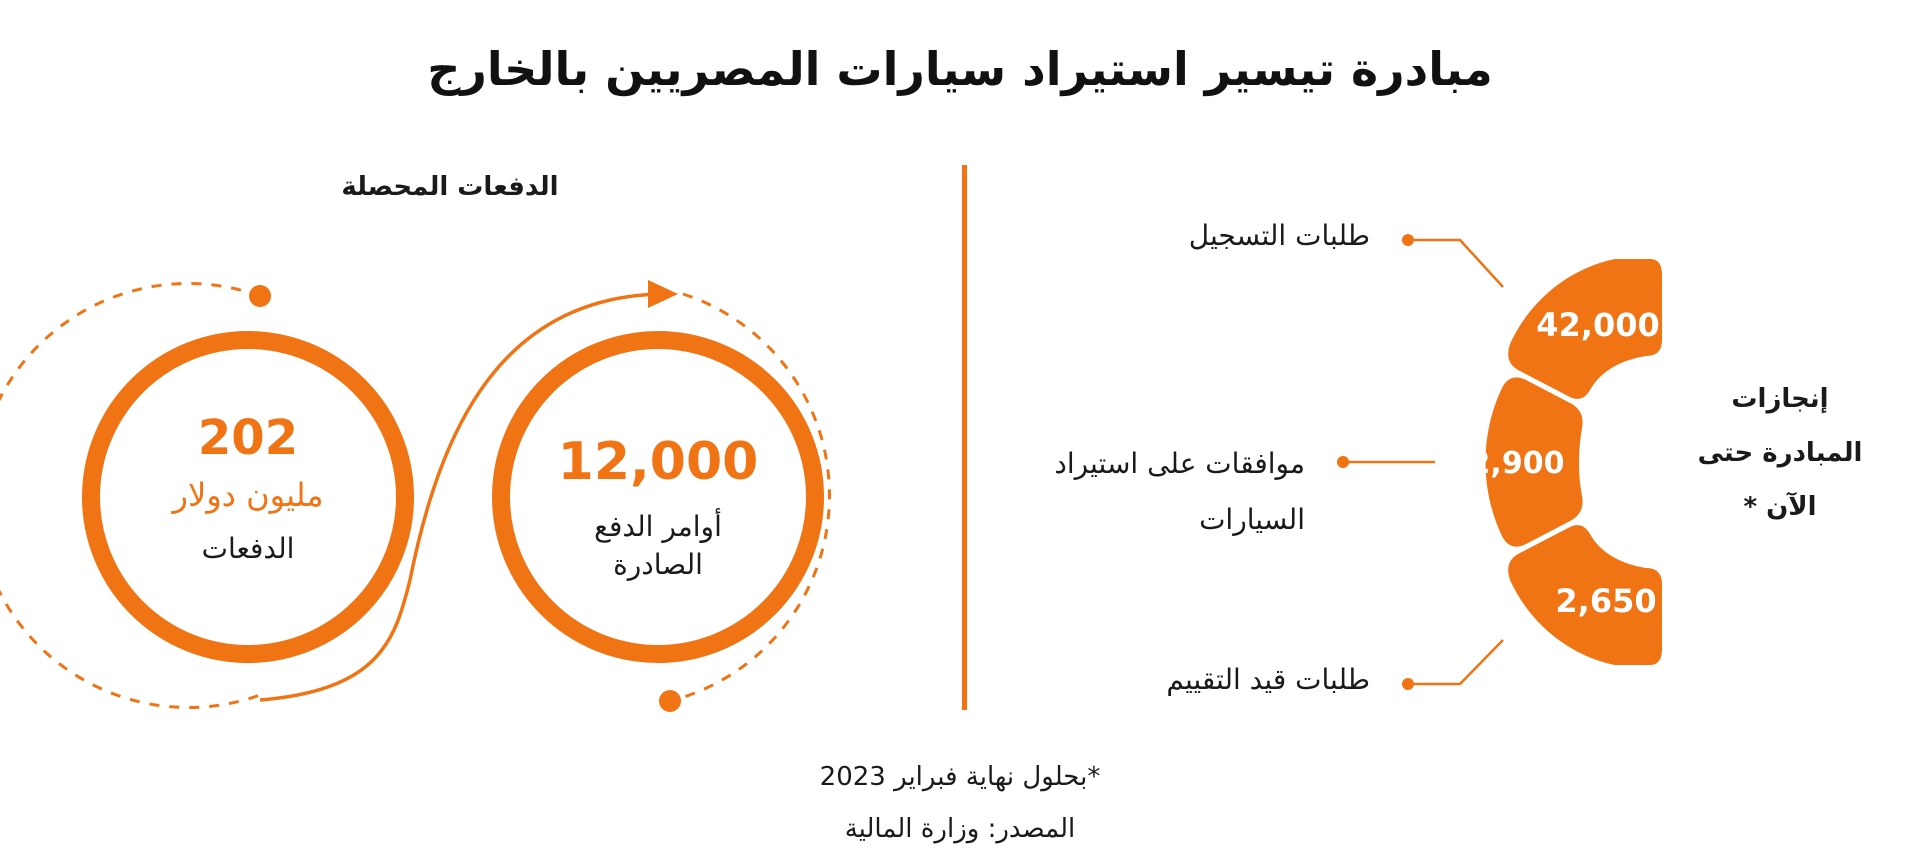 The width and height of the screenshot is (1920, 864). Describe the element at coordinates (658, 564) in the screenshot. I see `orders-label-line2: الصادرة` at that location.